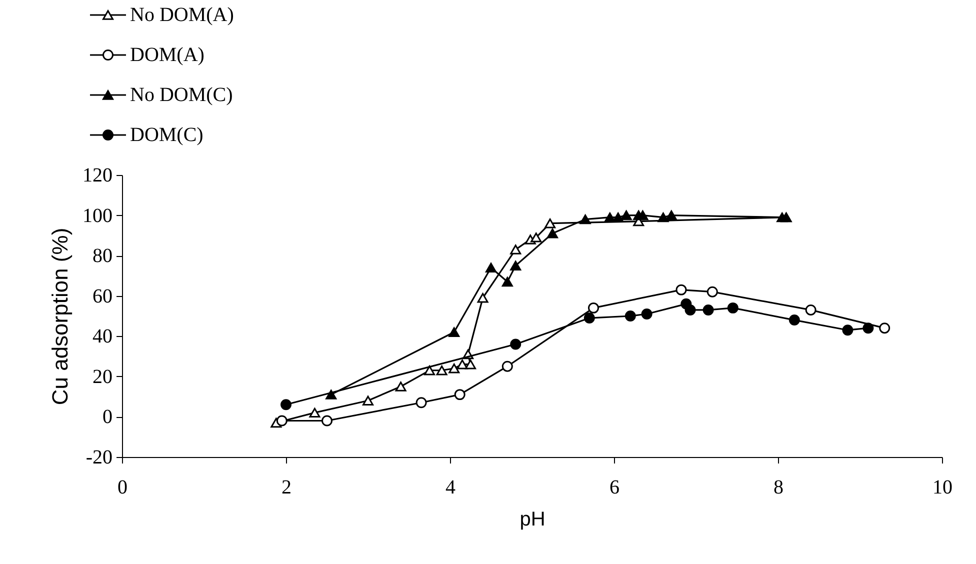 This screenshot has height=564, width=976. Describe the element at coordinates (615, 487) in the screenshot. I see `x-tick-label: 6` at that location.